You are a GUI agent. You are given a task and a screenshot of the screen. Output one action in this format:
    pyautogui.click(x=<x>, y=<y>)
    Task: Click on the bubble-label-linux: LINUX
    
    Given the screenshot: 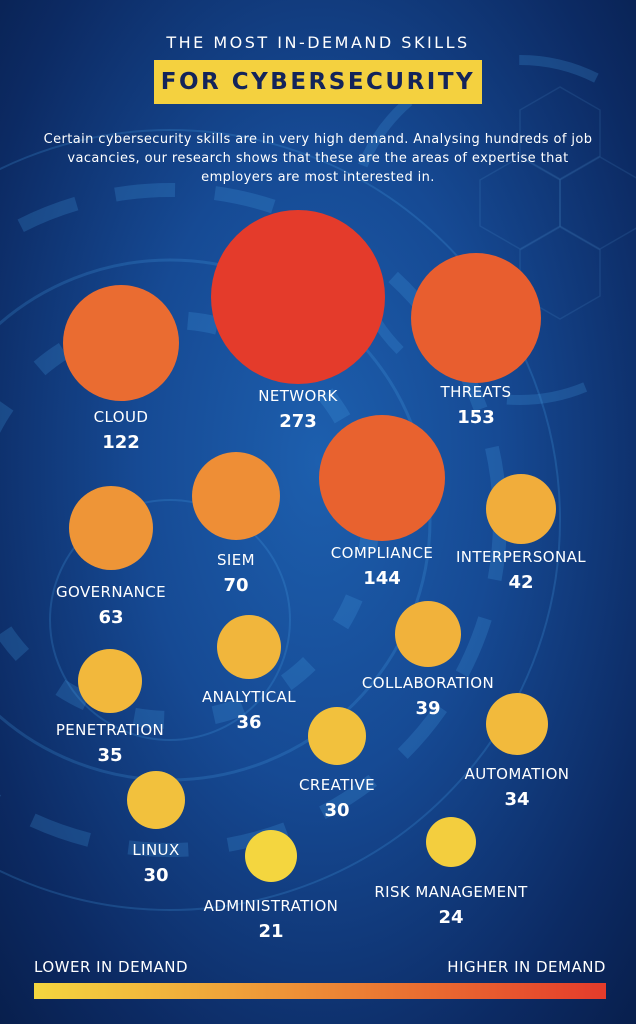 What is the action you would take?
    pyautogui.click(x=155, y=850)
    